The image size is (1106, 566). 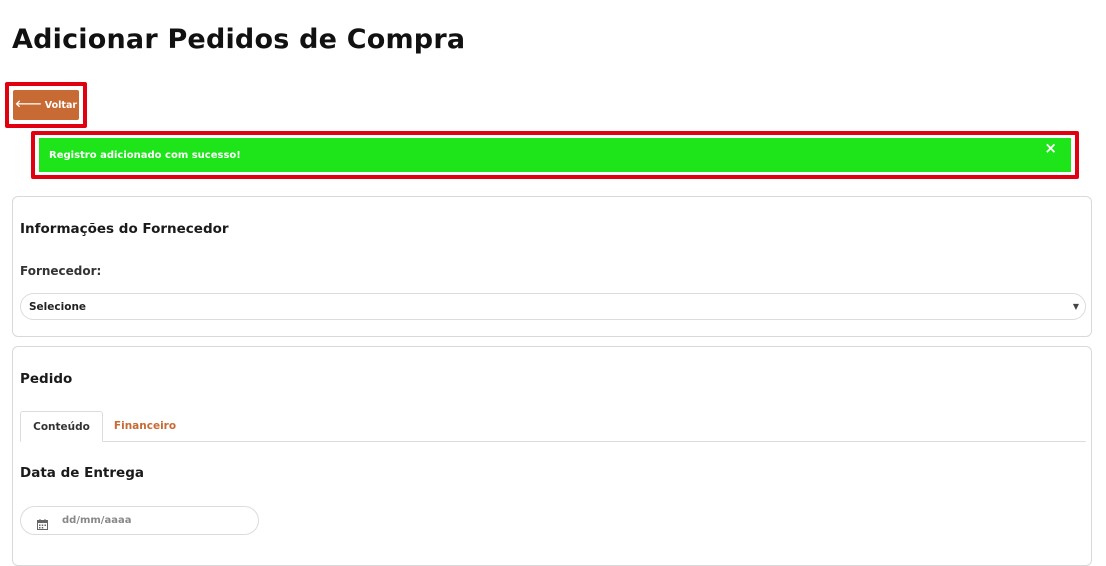 I want to click on order-tabs: Conteúdo Financeiro, so click(x=553, y=426).